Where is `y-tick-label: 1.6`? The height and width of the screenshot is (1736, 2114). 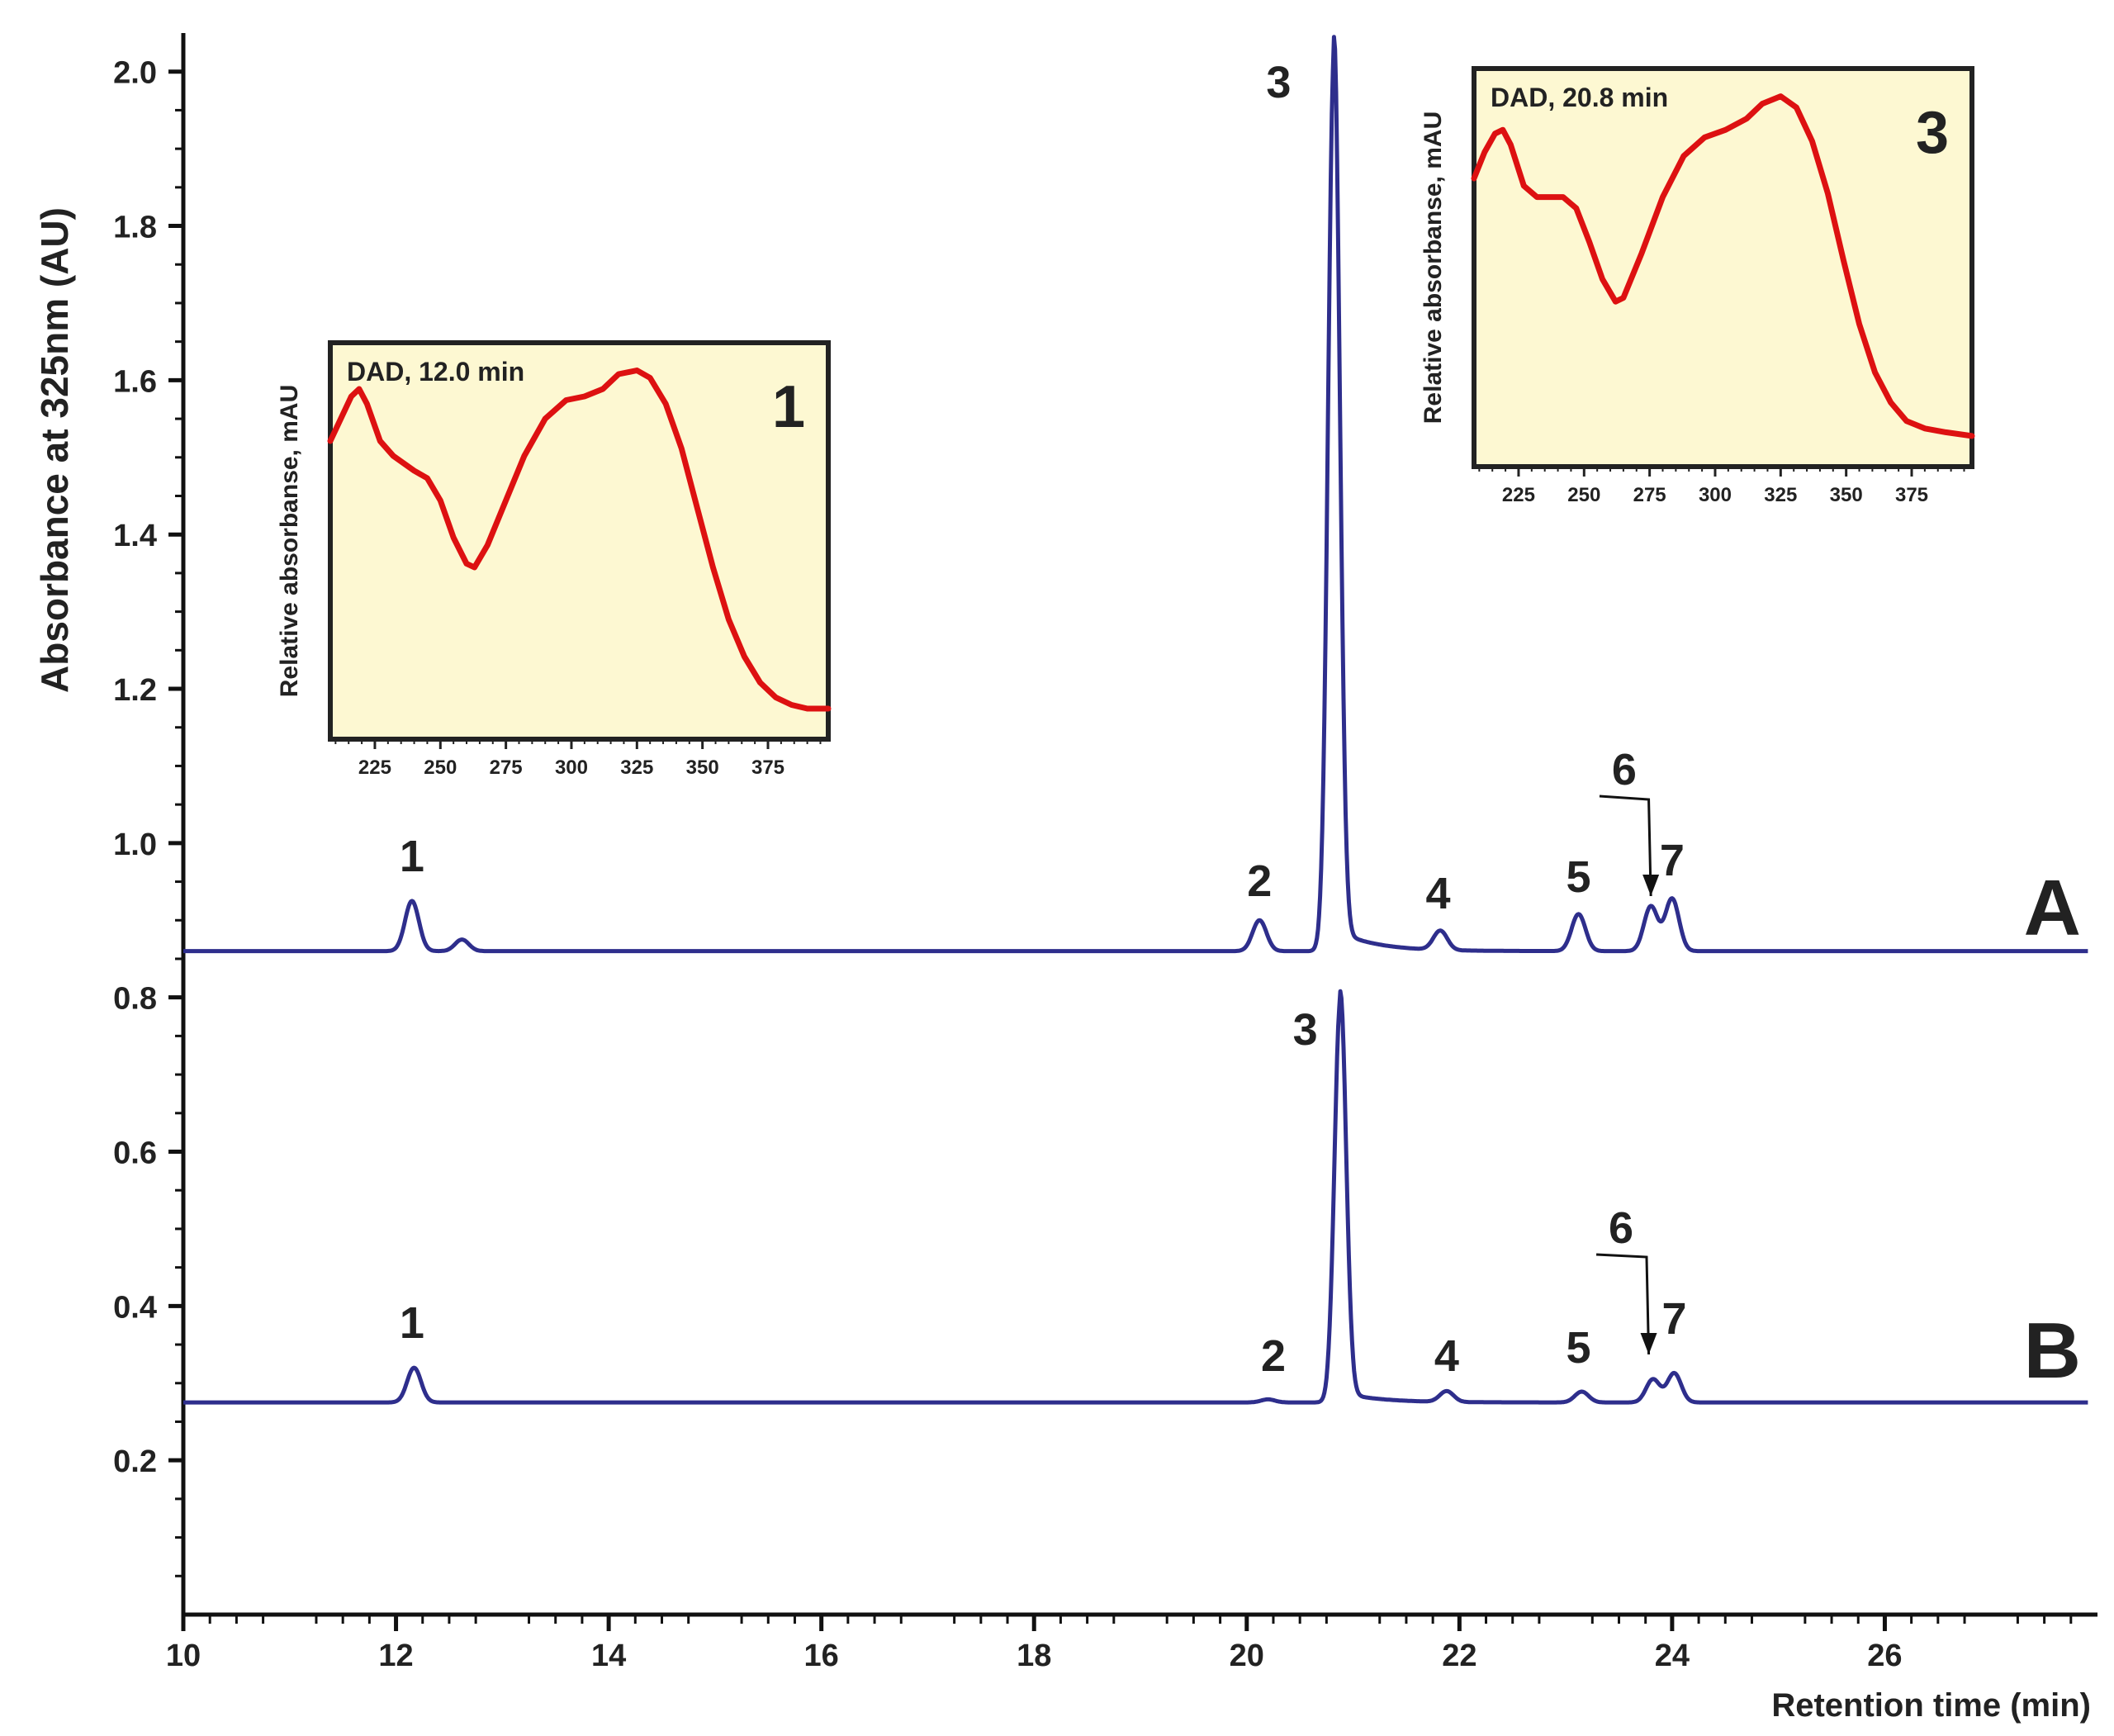
y-tick-label: 1.6 is located at coordinates (135, 381).